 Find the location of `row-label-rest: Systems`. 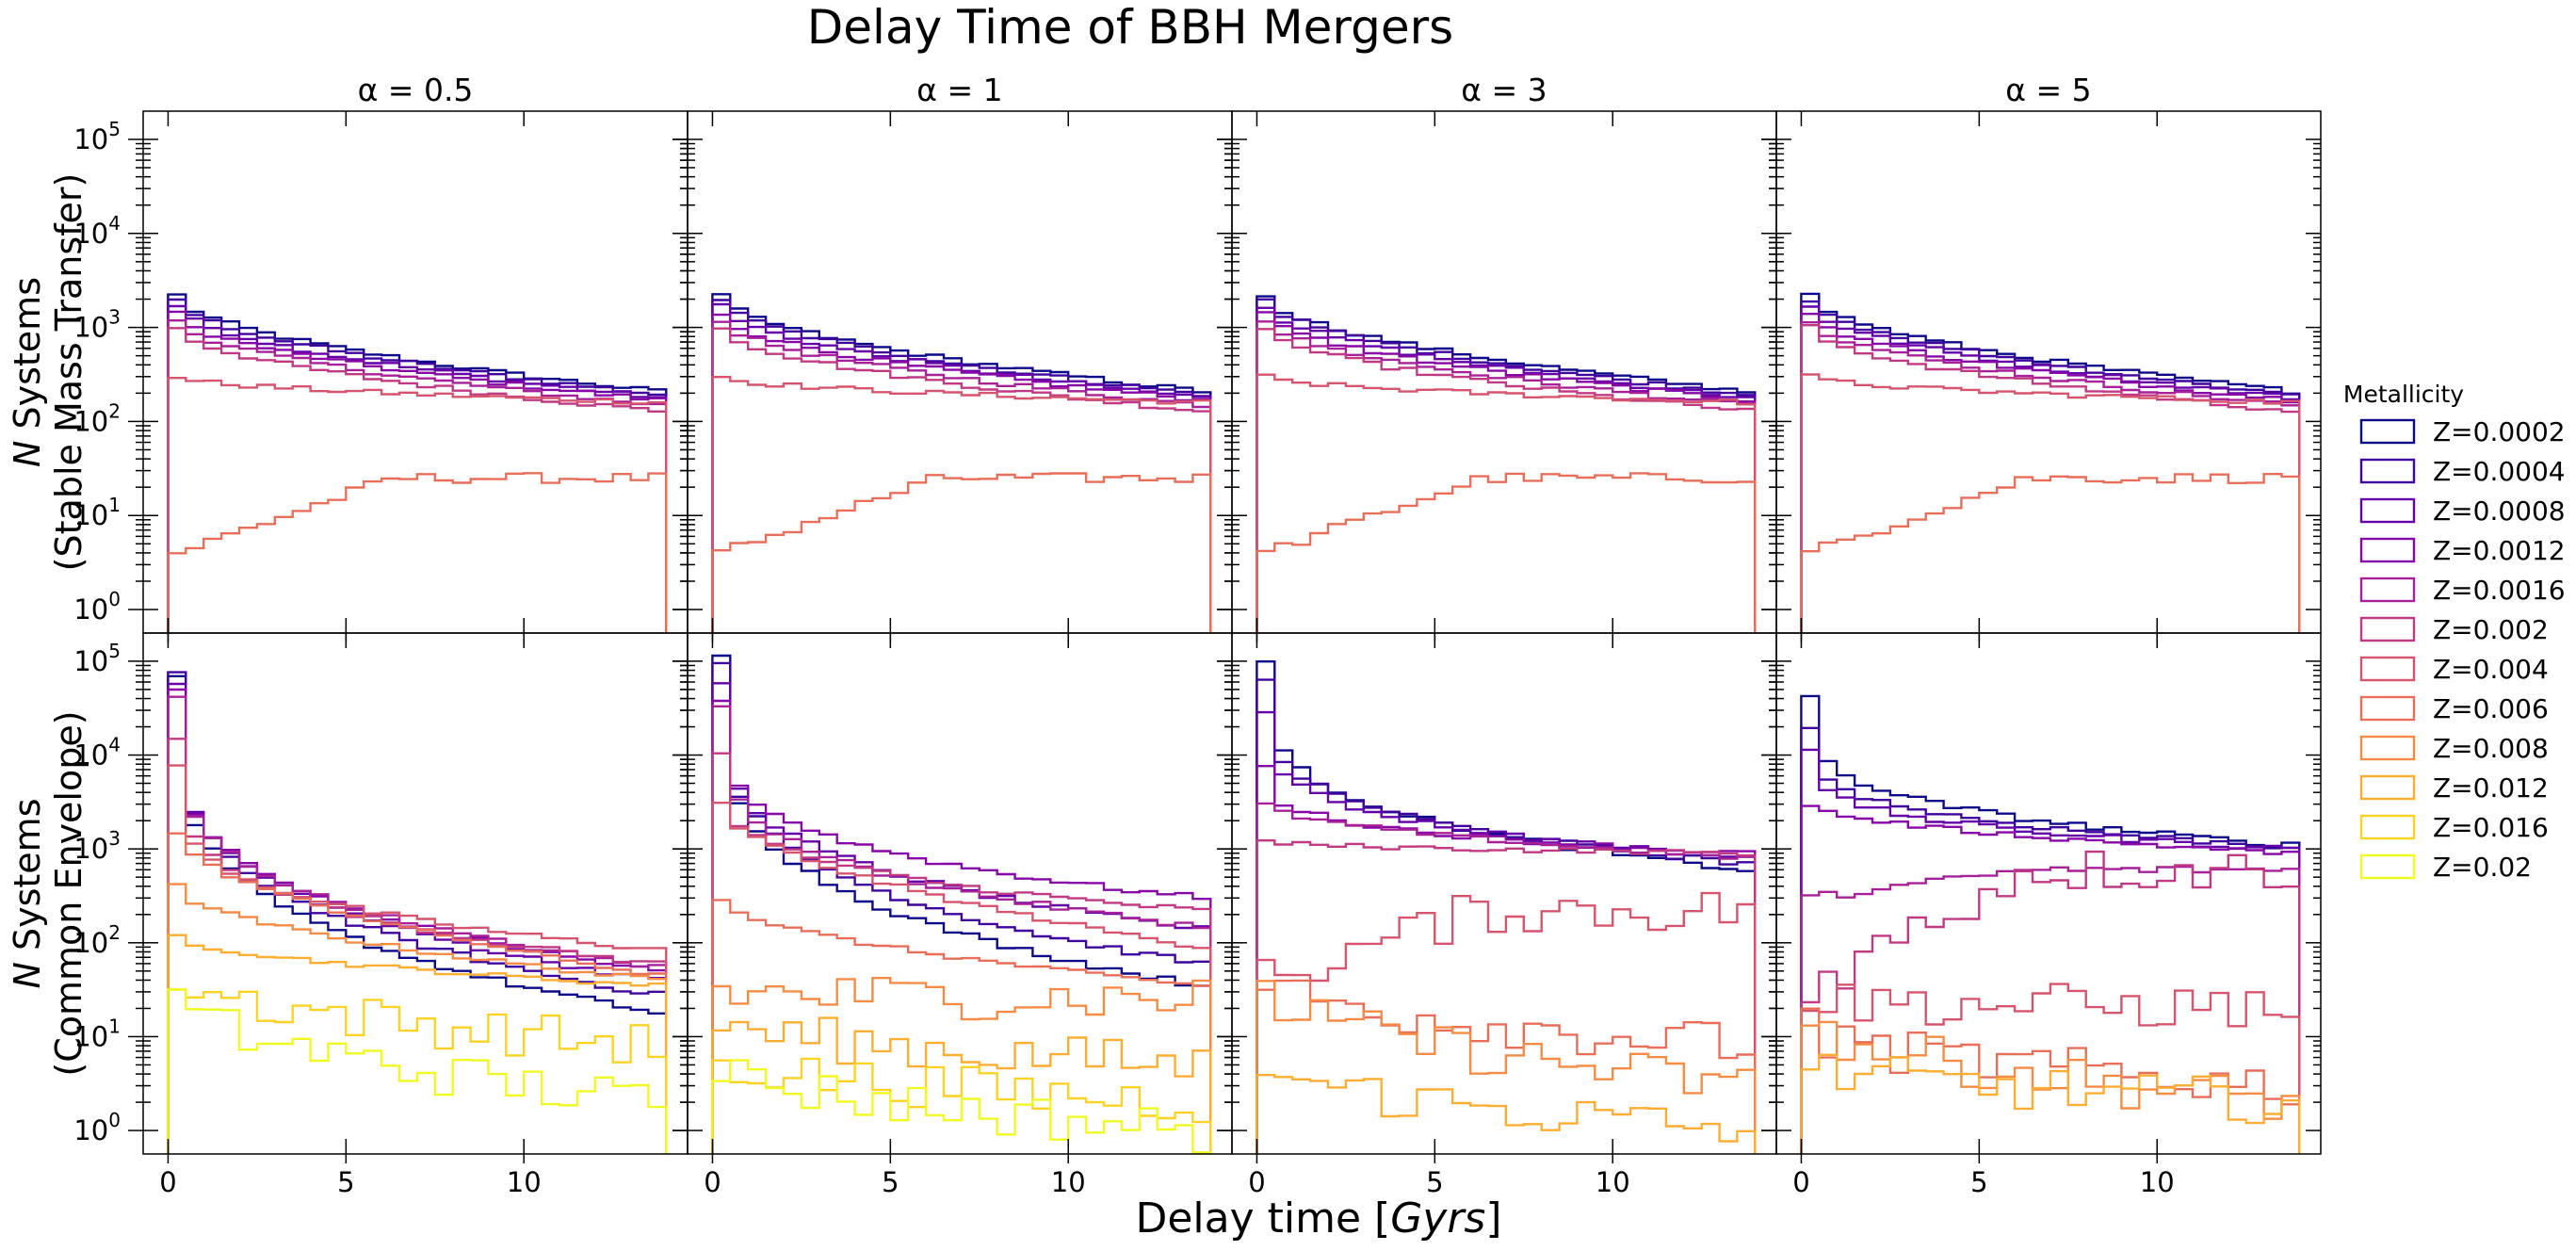

row-label-rest: Systems is located at coordinates (27, 359).